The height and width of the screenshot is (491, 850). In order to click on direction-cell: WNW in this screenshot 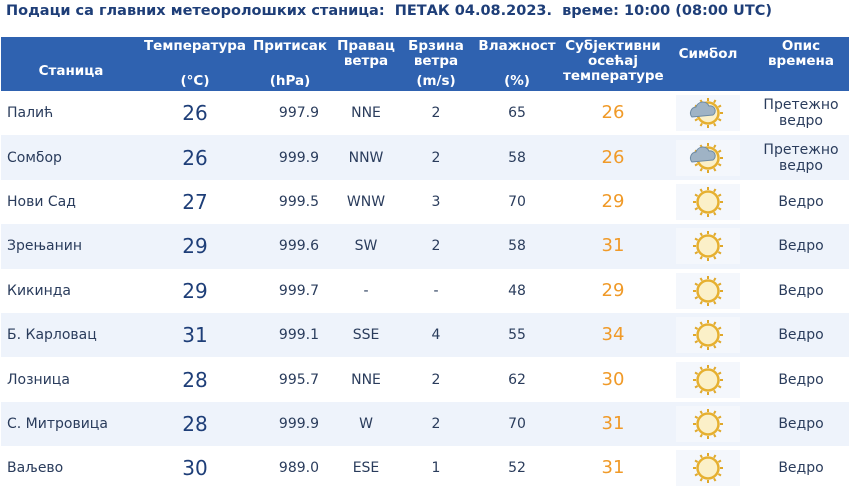, I will do `click(366, 201)`.